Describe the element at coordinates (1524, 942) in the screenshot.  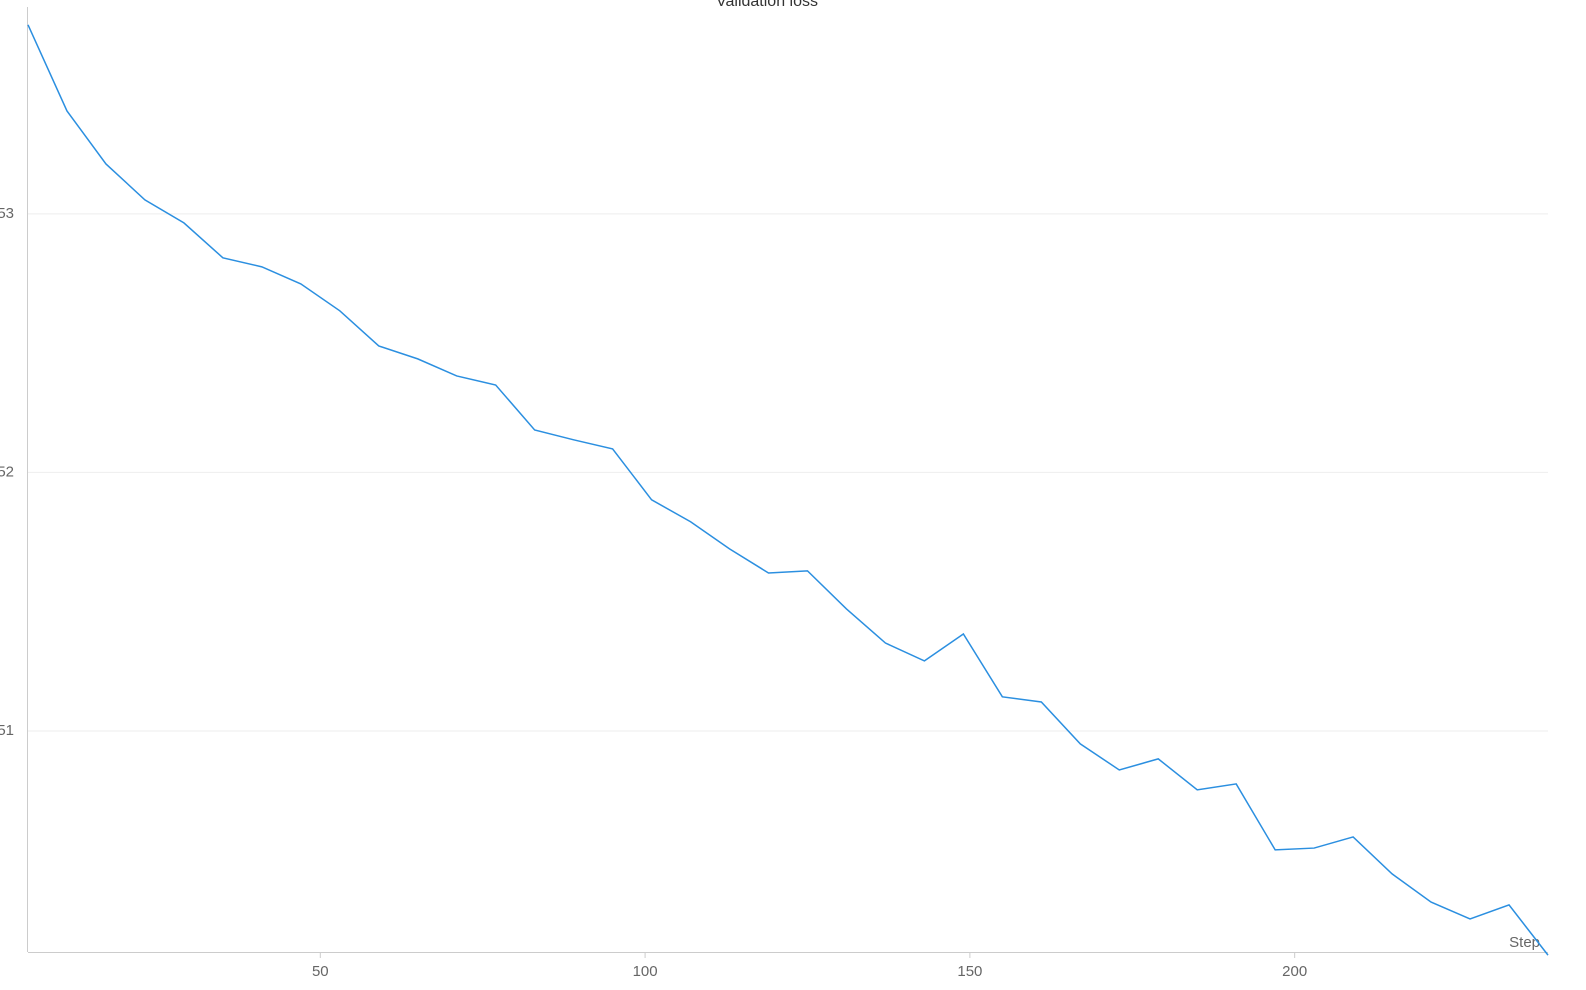
I see `x-axis-label: Step` at that location.